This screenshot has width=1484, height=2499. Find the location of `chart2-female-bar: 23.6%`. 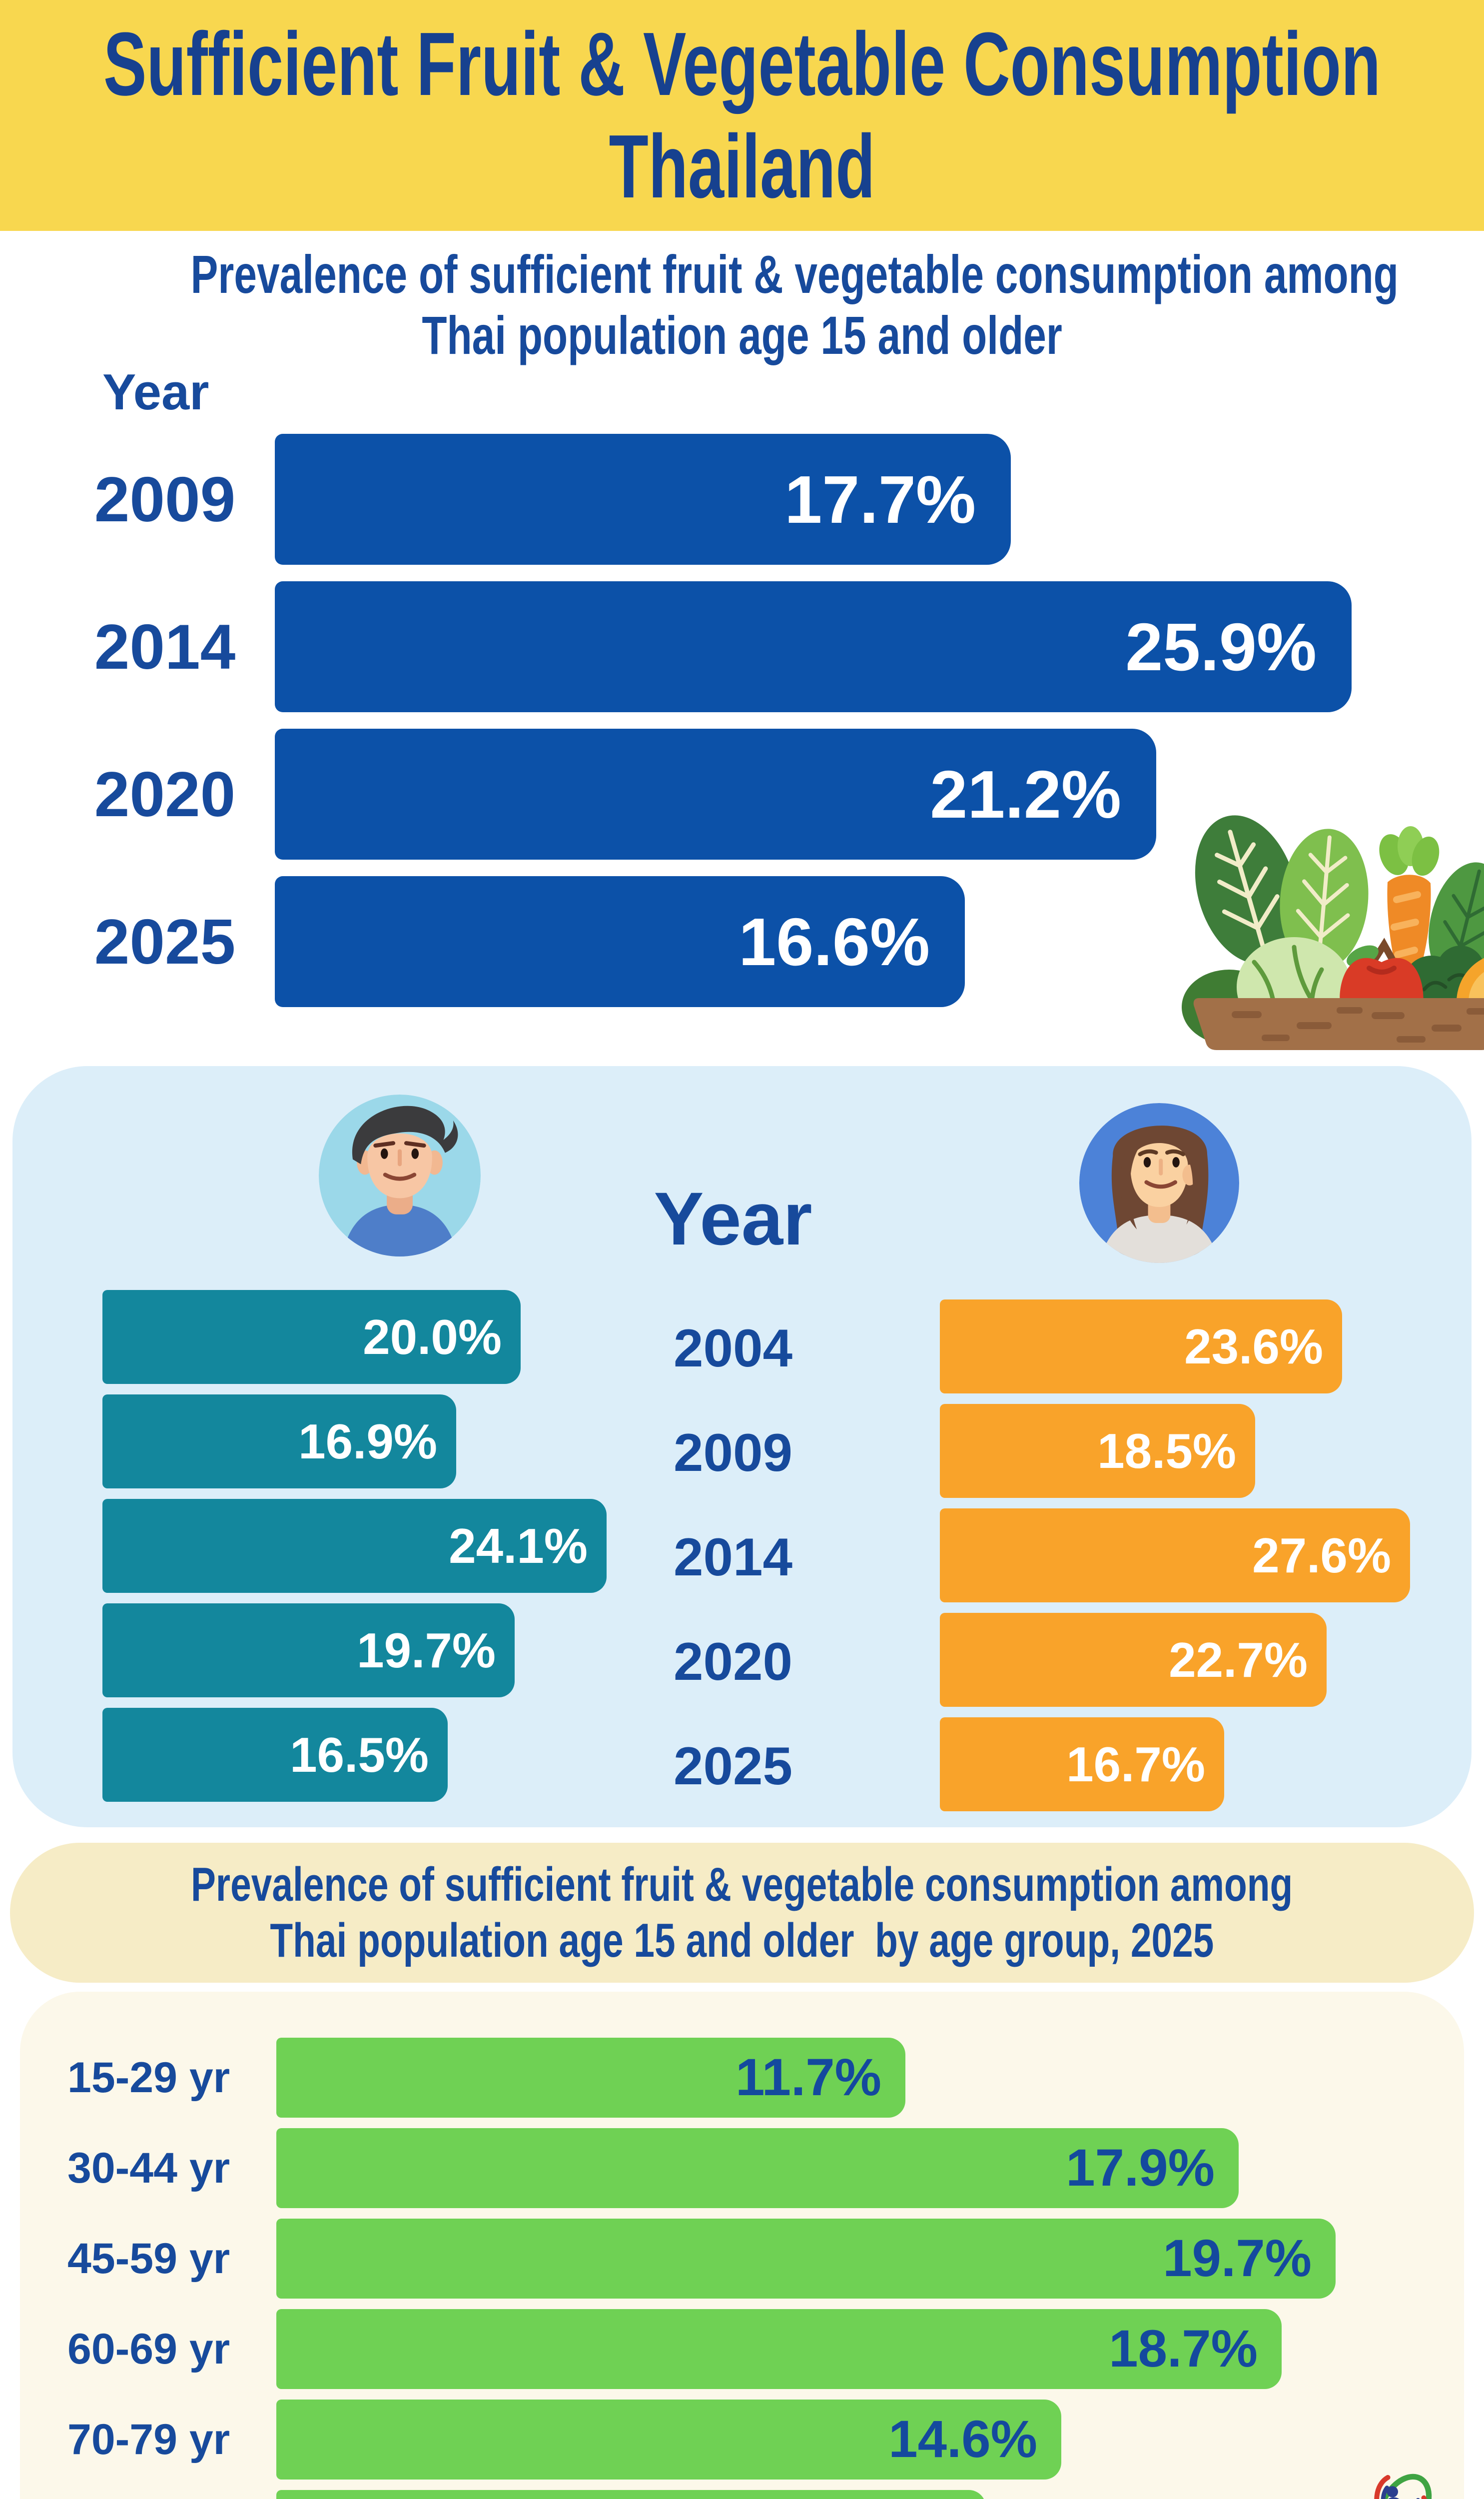

chart2-female-bar: 23.6% is located at coordinates (1141, 1346).